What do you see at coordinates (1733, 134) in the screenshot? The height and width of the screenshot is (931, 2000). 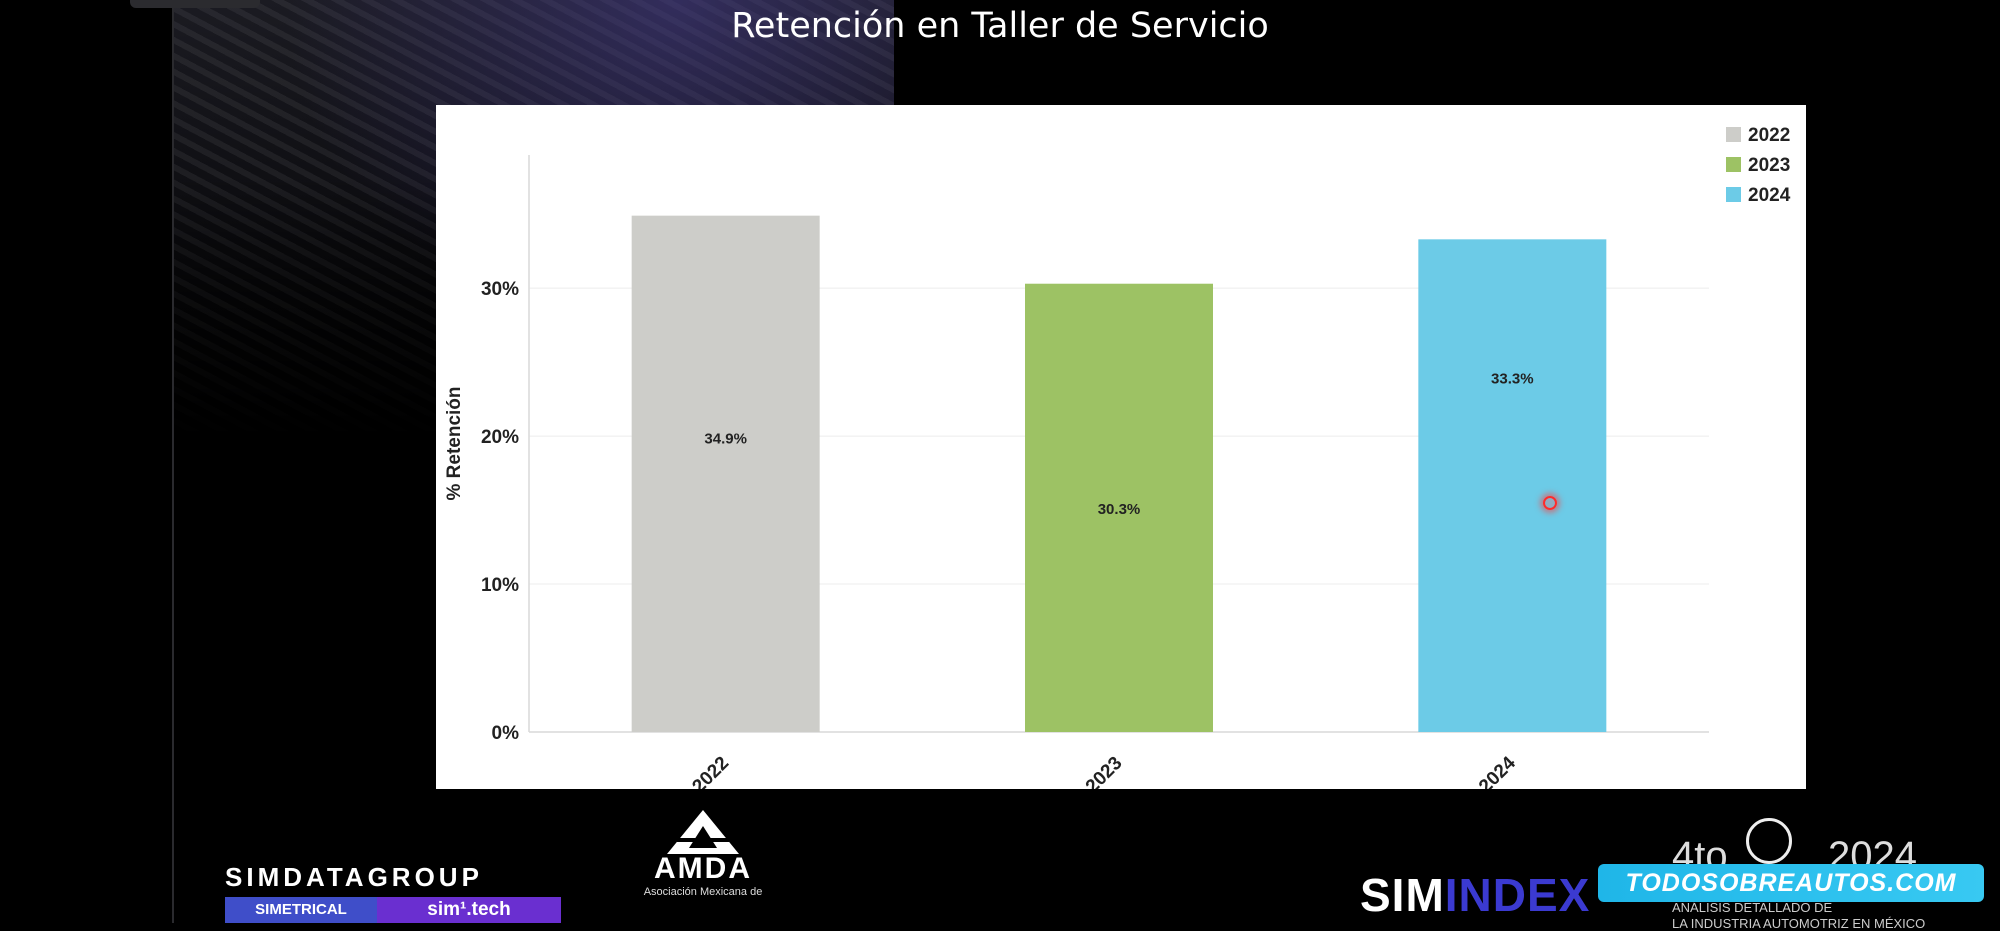 I see `legend-swatch-2022` at bounding box center [1733, 134].